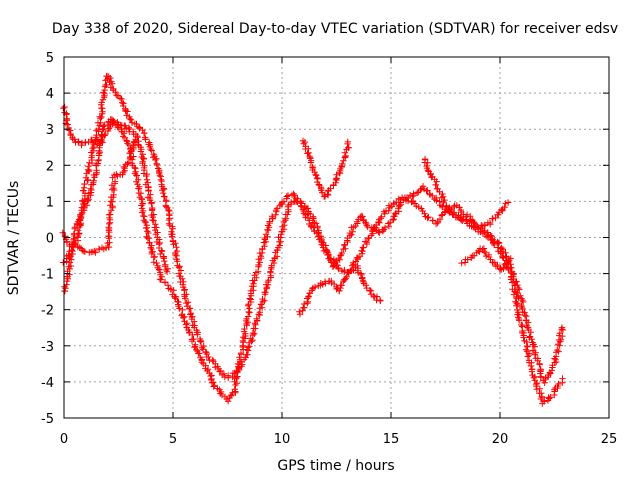 The image size is (640, 480). Describe the element at coordinates (50, 166) in the screenshot. I see `y-tick-label: 2` at that location.